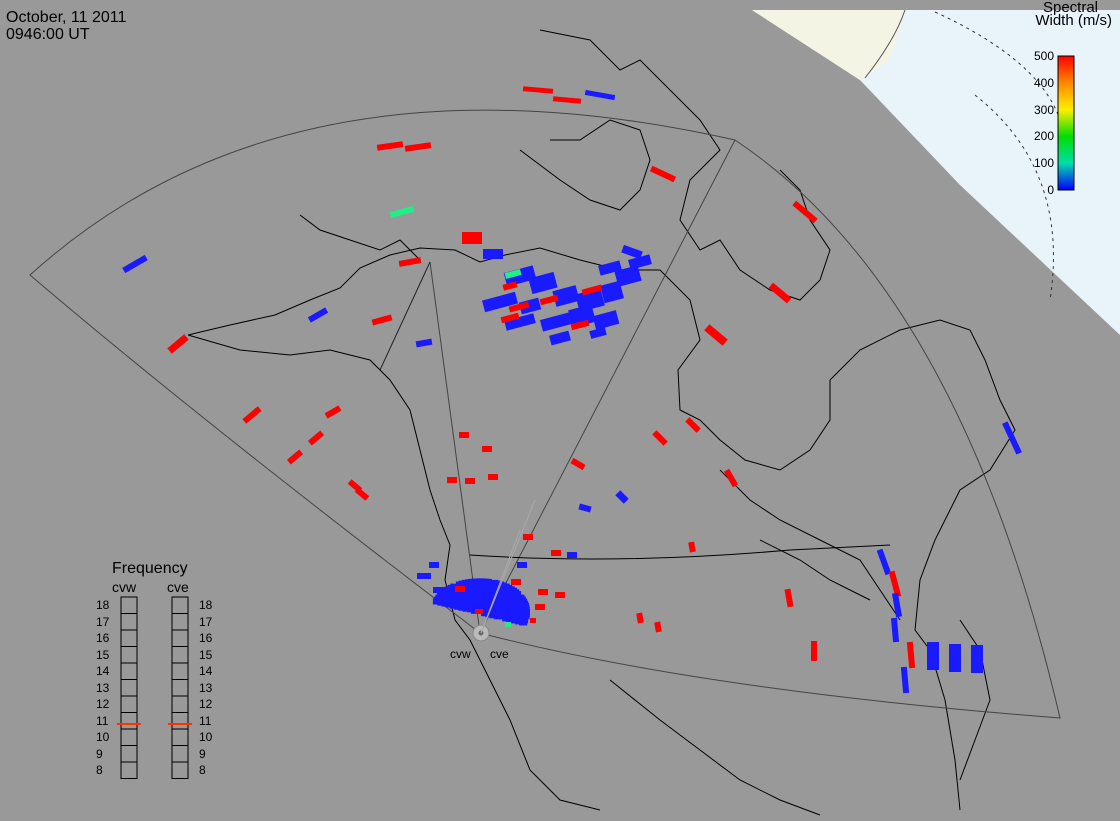 The height and width of the screenshot is (821, 1120). What do you see at coordinates (1073, 20) in the screenshot?
I see `colorbar-title-line2: Width (m/s)` at bounding box center [1073, 20].